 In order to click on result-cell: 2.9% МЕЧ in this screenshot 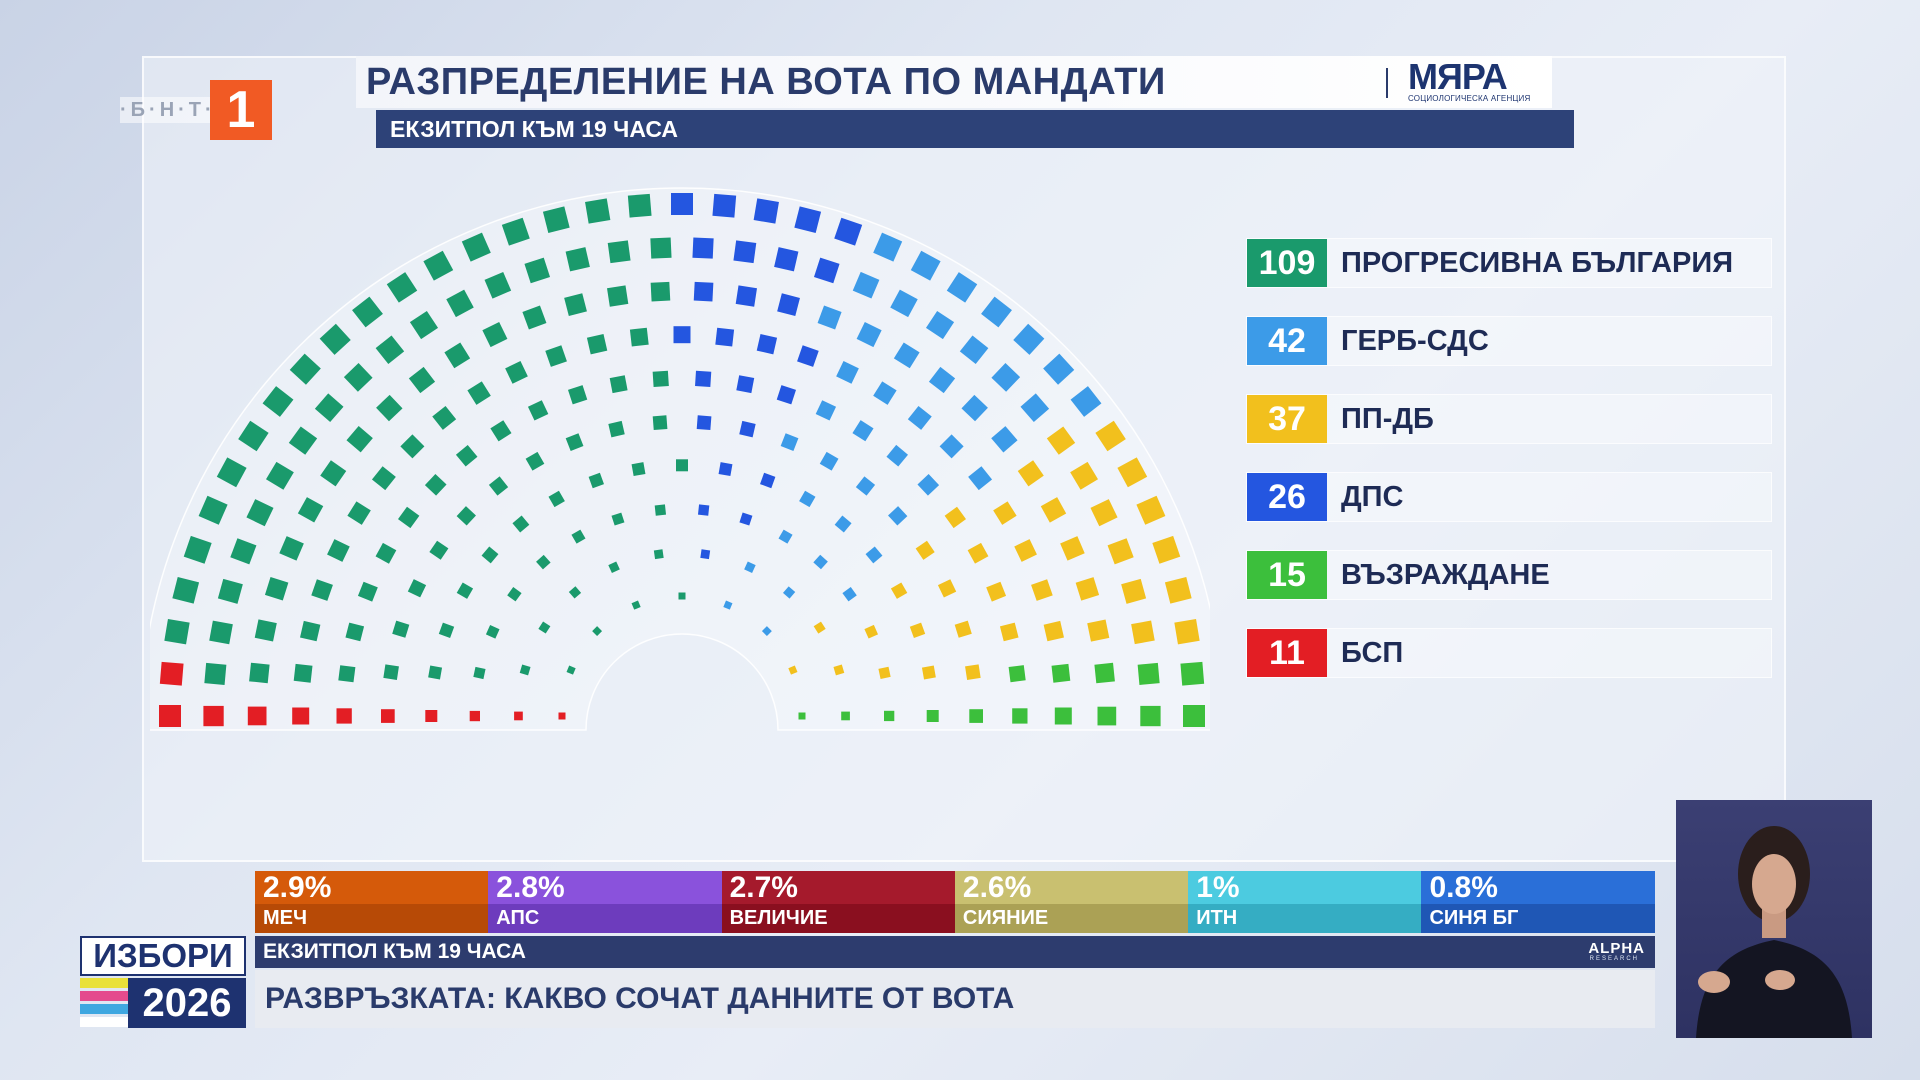, I will do `click(372, 902)`.